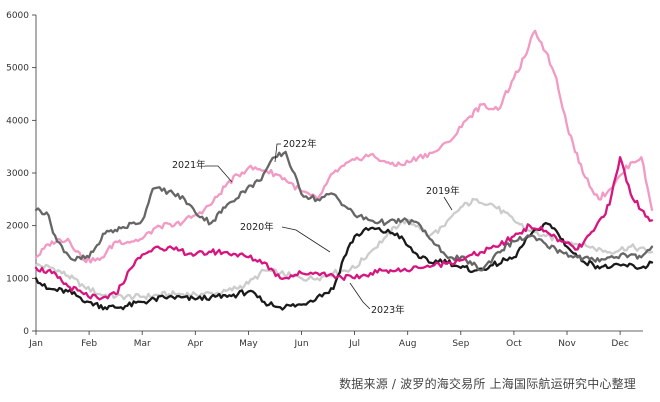 This screenshot has height=402, width=660. What do you see at coordinates (17, 279) in the screenshot?
I see `y-tick-label: 1000` at bounding box center [17, 279].